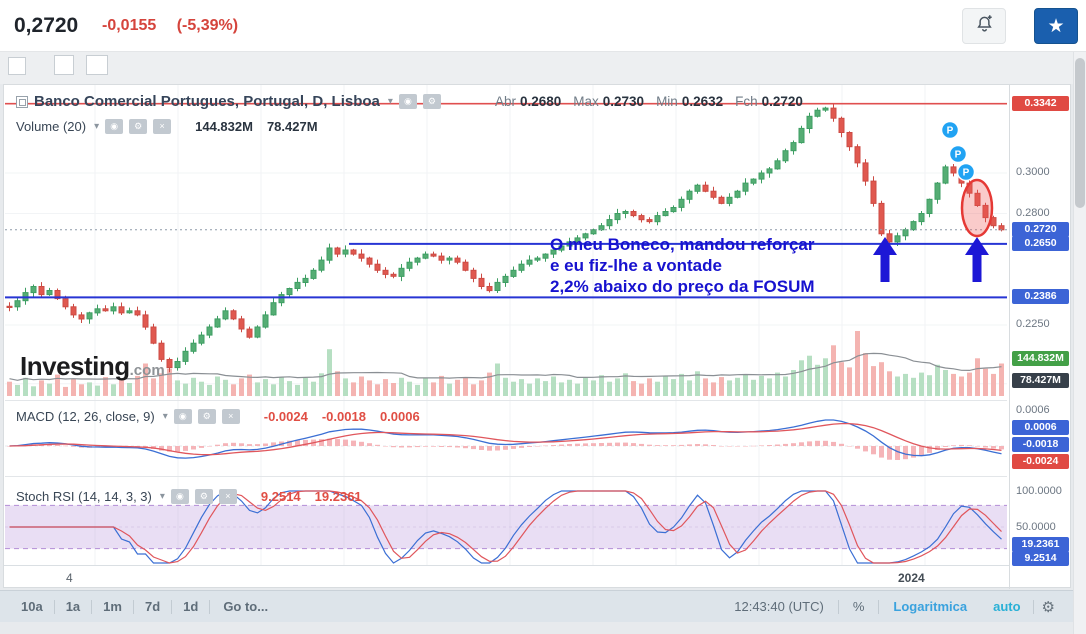 Image resolution: width=1086 pixels, height=634 pixels. What do you see at coordinates (1040, 243) in the screenshot?
I see `price-pill: 0.2650` at bounding box center [1040, 243].